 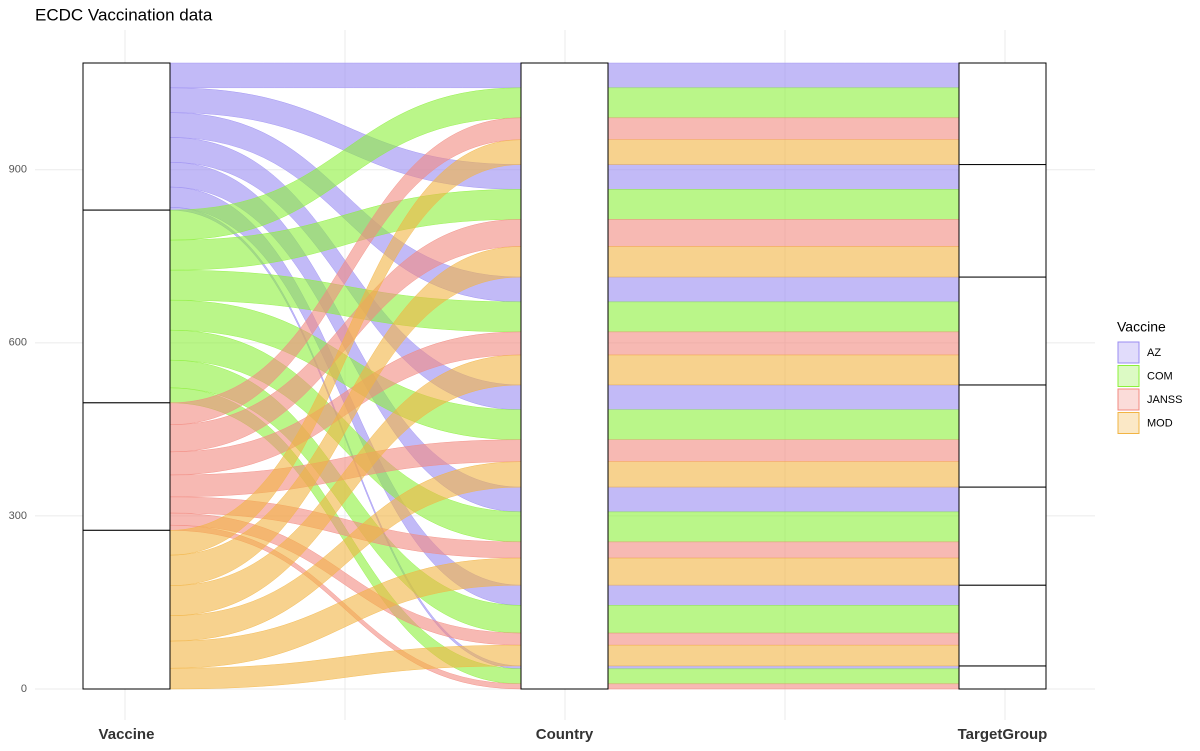 What do you see at coordinates (18, 516) in the screenshot?
I see `y-tick-label: 300` at bounding box center [18, 516].